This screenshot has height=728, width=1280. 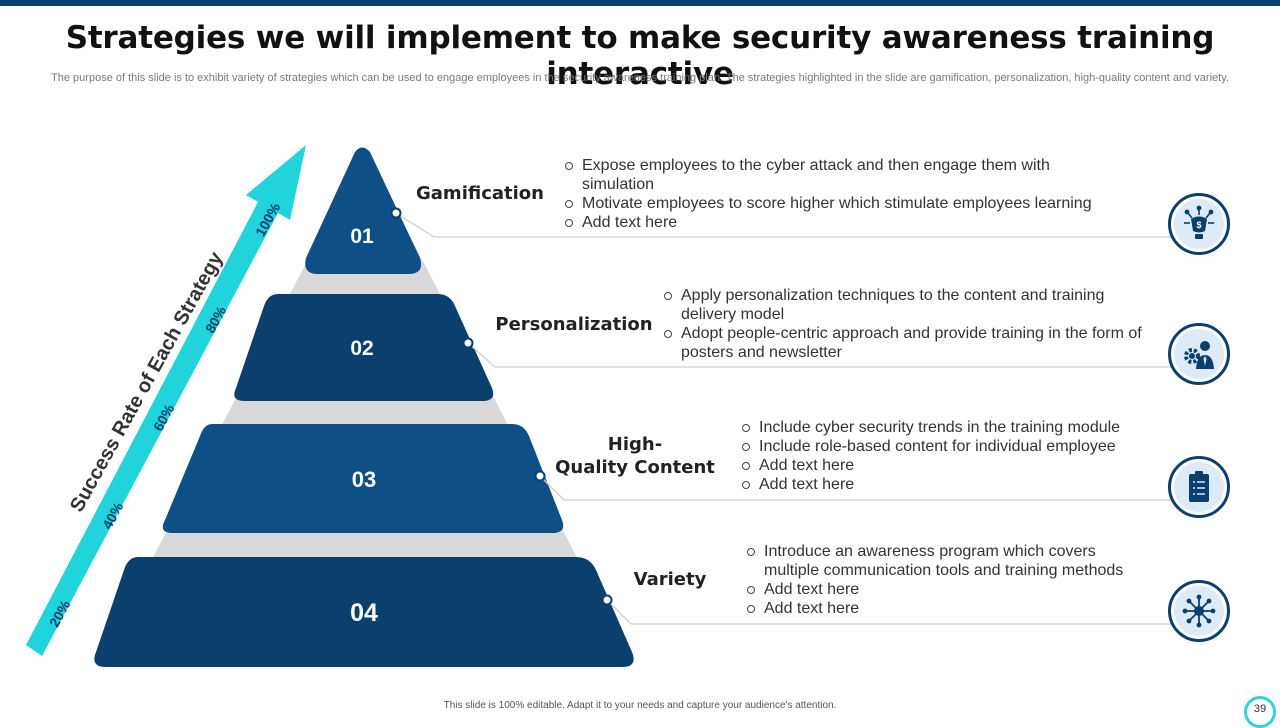 I want to click on checklist-clipboard-icon, so click(x=1199, y=486).